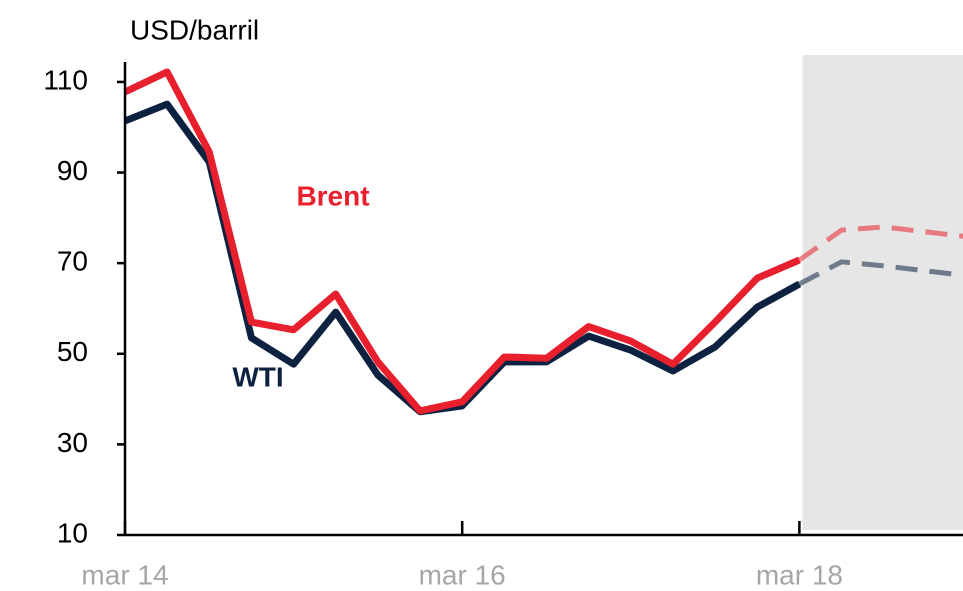 The height and width of the screenshot is (591, 963). I want to click on series-label: WTI, so click(257, 376).